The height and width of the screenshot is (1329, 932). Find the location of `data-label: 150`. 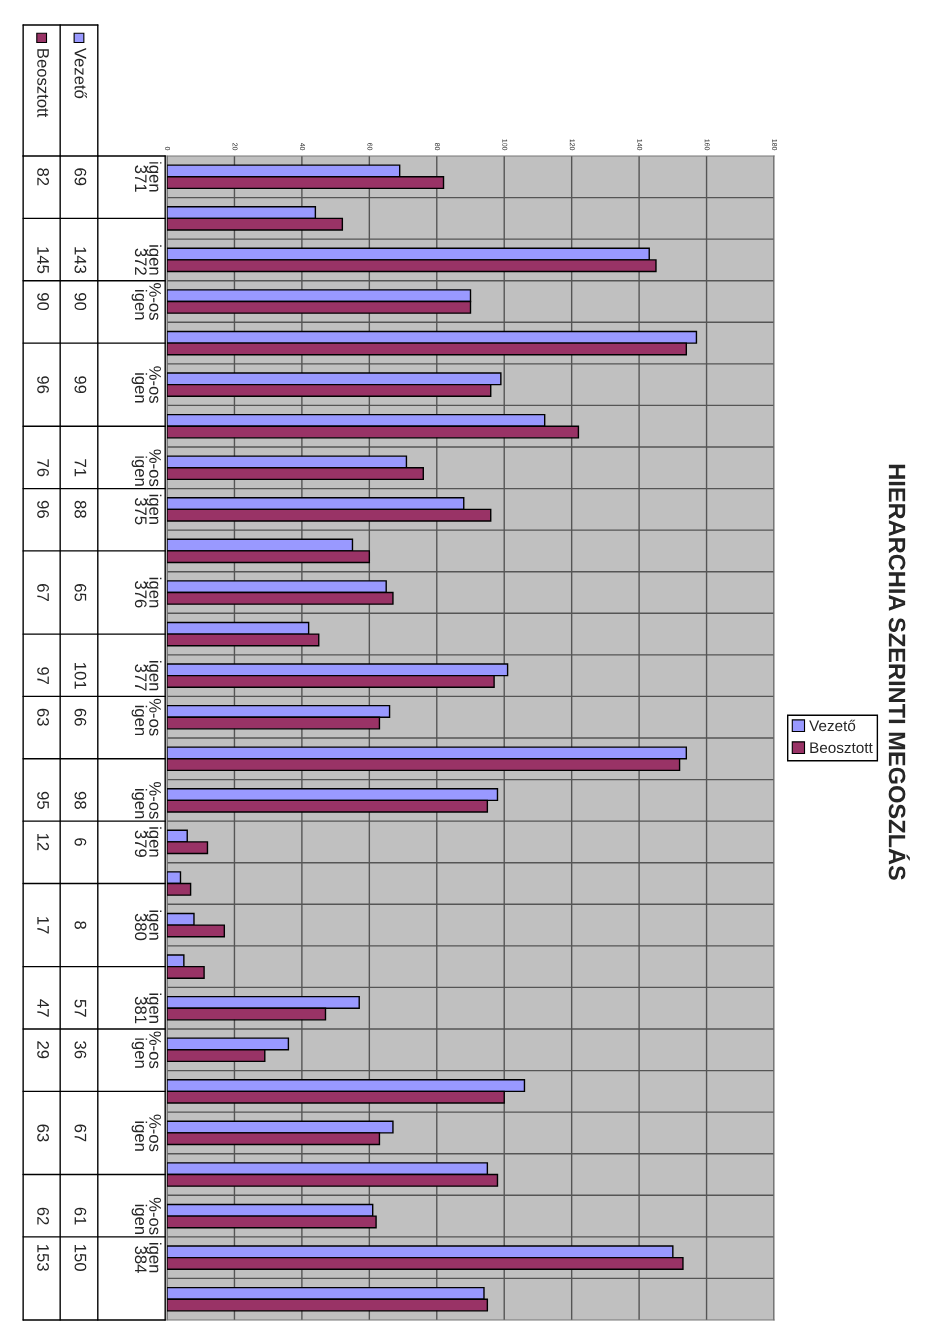

data-label: 150 is located at coordinates (80, 1258).